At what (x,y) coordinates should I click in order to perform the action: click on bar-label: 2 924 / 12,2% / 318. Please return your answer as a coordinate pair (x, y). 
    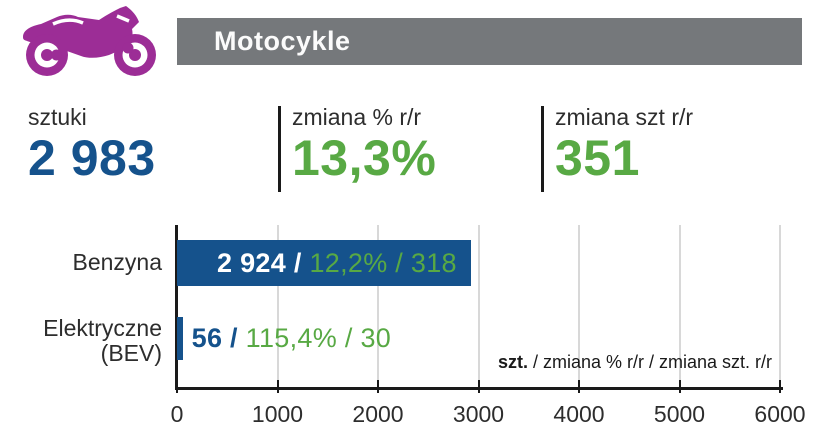
    Looking at the image, I should click on (337, 263).